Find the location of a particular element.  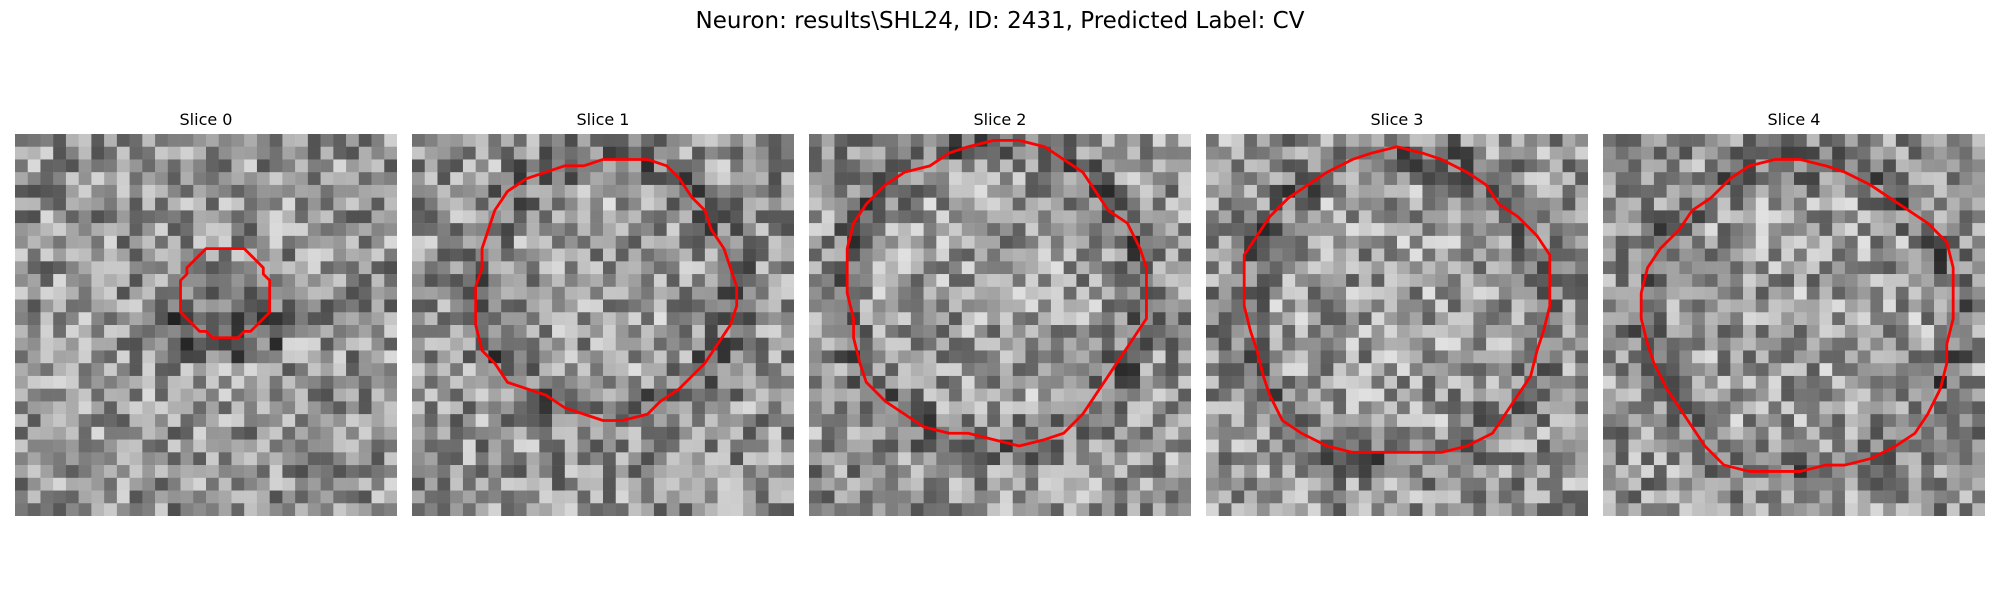

panel-title-slice-1: Slice 1 is located at coordinates (603, 119).